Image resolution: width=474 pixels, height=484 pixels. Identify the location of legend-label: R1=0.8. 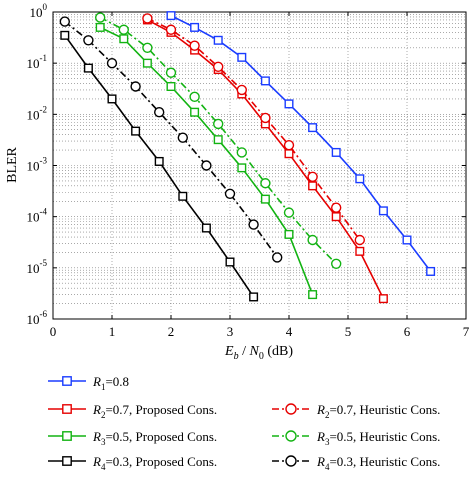
(110, 383).